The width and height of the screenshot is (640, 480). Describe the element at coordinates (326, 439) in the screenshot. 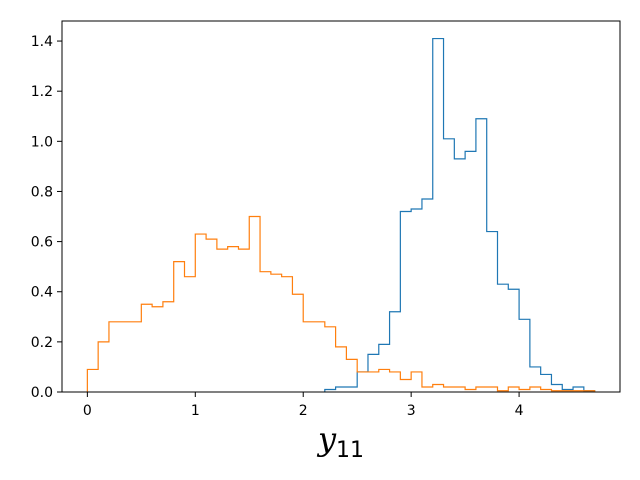

I see `x-axis-label-main: y` at that location.